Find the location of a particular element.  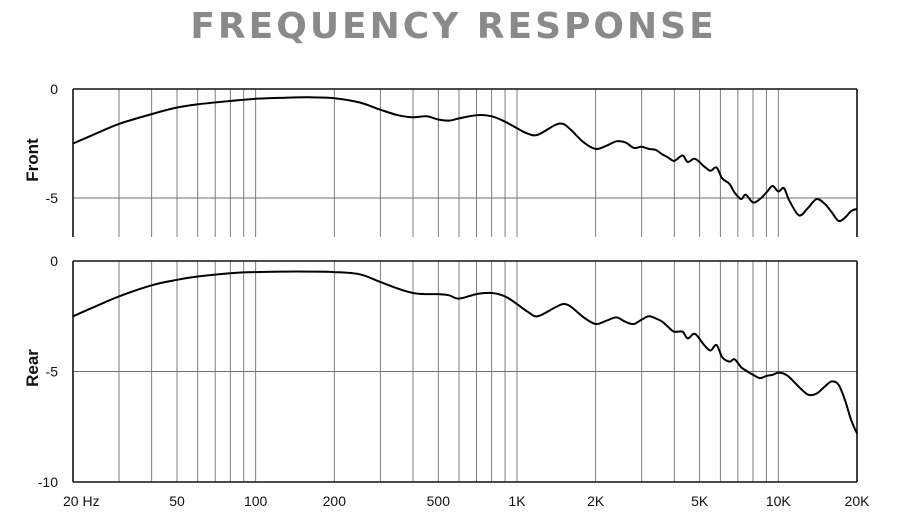

y-axis-label-rear: Rear is located at coordinates (32, 368).